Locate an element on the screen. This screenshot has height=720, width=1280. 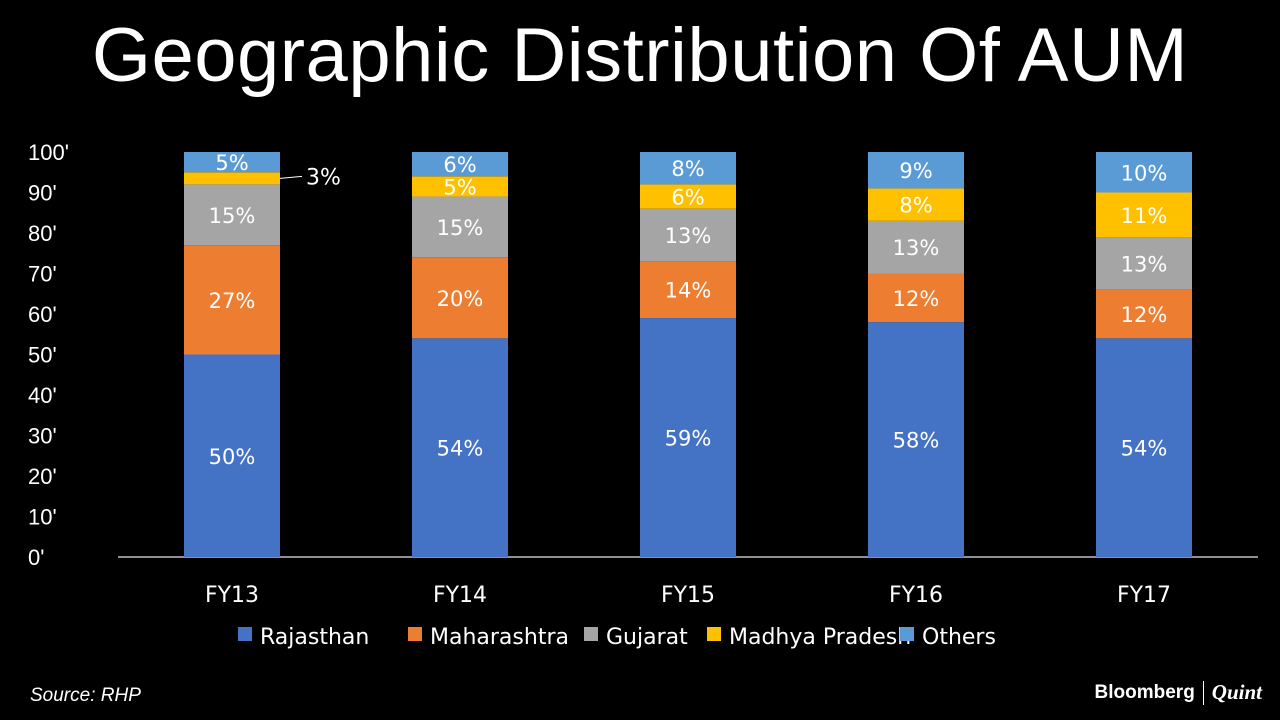
y-tick-label: 60' is located at coordinates (42, 314).